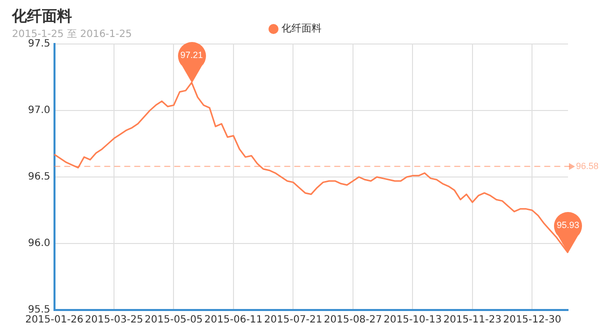 The width and height of the screenshot is (600, 332). What do you see at coordinates (39, 310) in the screenshot?
I see `y-tick-label: 95.5` at bounding box center [39, 310].